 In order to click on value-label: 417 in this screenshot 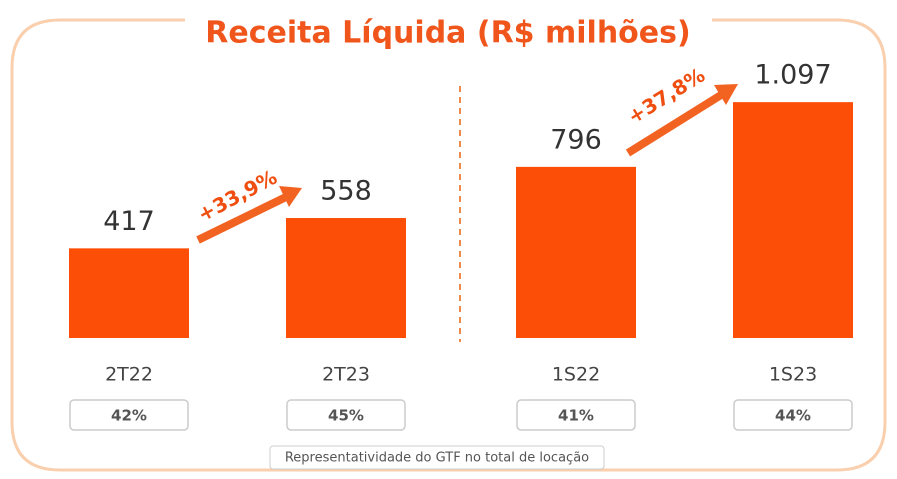, I will do `click(129, 221)`.